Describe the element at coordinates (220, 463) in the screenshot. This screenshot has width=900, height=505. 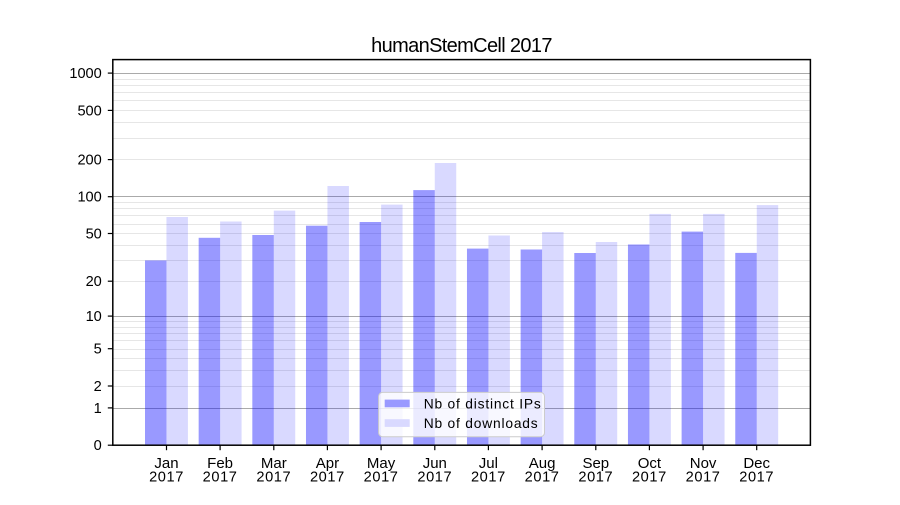
I see `svg-text: Feb` at that location.